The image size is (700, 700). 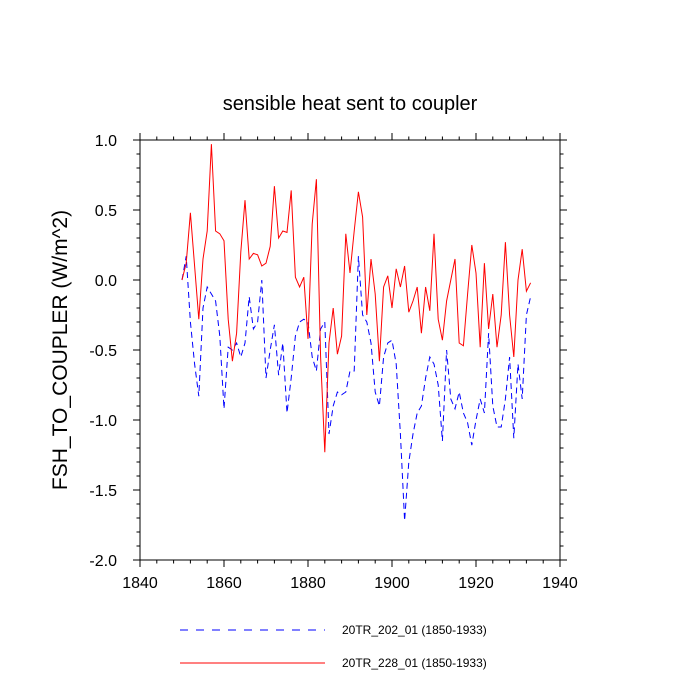 What do you see at coordinates (103, 421) in the screenshot?
I see `y-tick-label: -1.0` at bounding box center [103, 421].